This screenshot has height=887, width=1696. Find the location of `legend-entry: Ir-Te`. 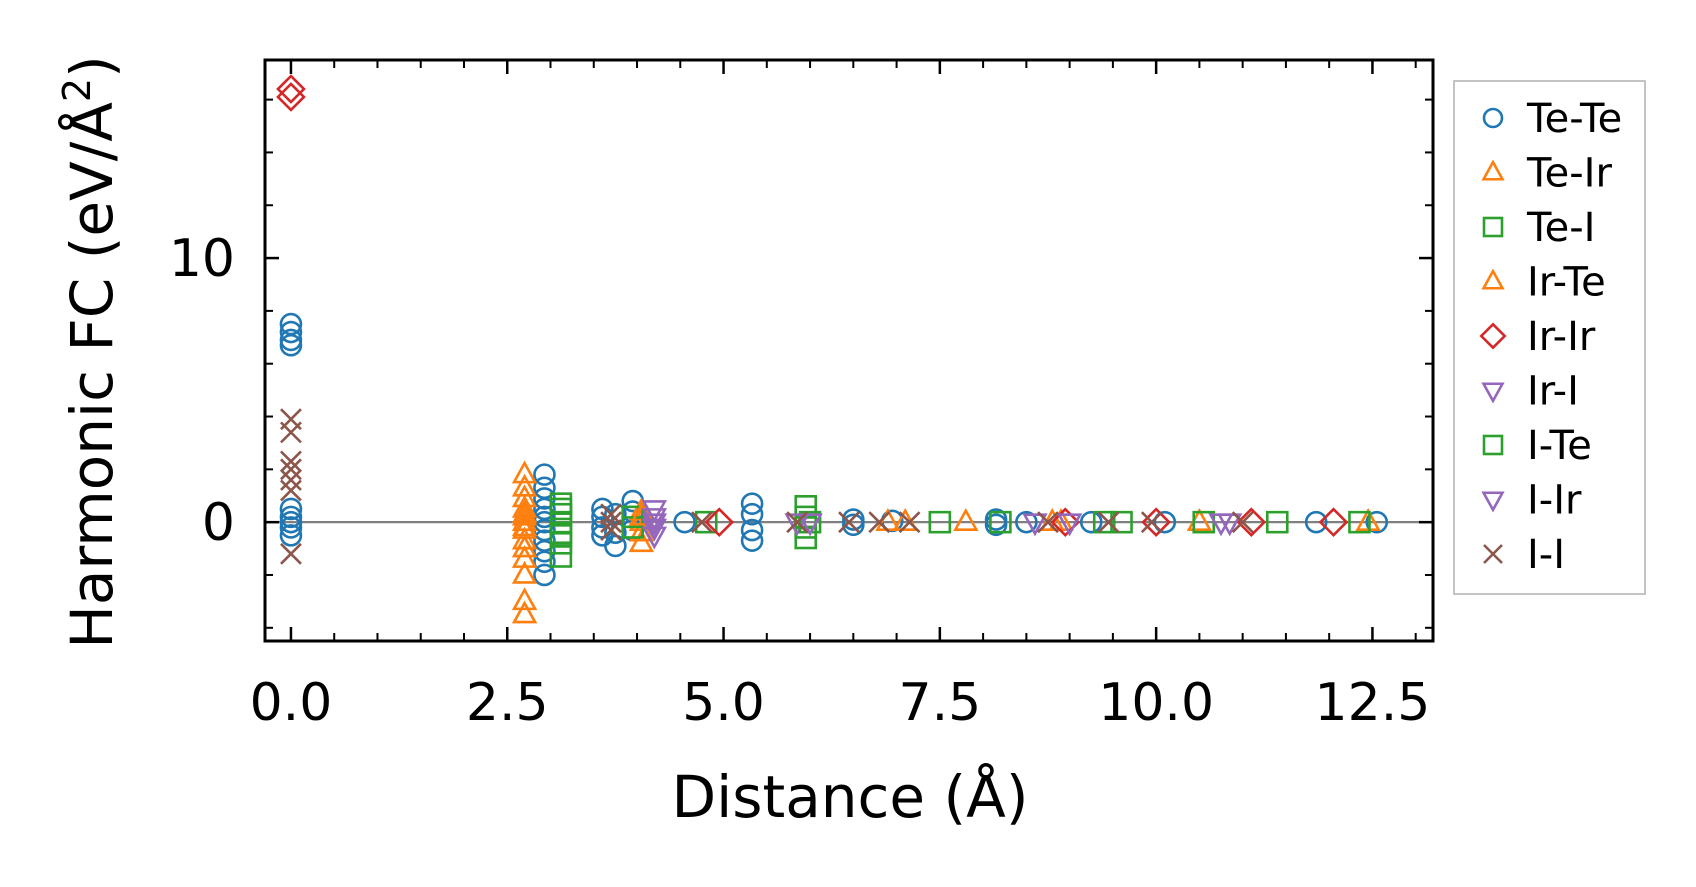

legend-entry: Ir-Te is located at coordinates (1543, 283).